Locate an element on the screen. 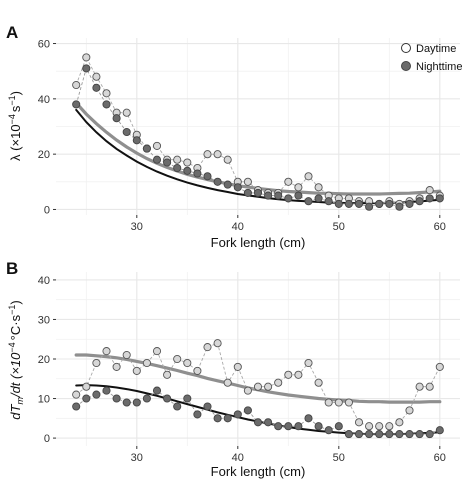 The image size is (474, 493). panel-a-y-label-exp: −4 is located at coordinates (12, 119).